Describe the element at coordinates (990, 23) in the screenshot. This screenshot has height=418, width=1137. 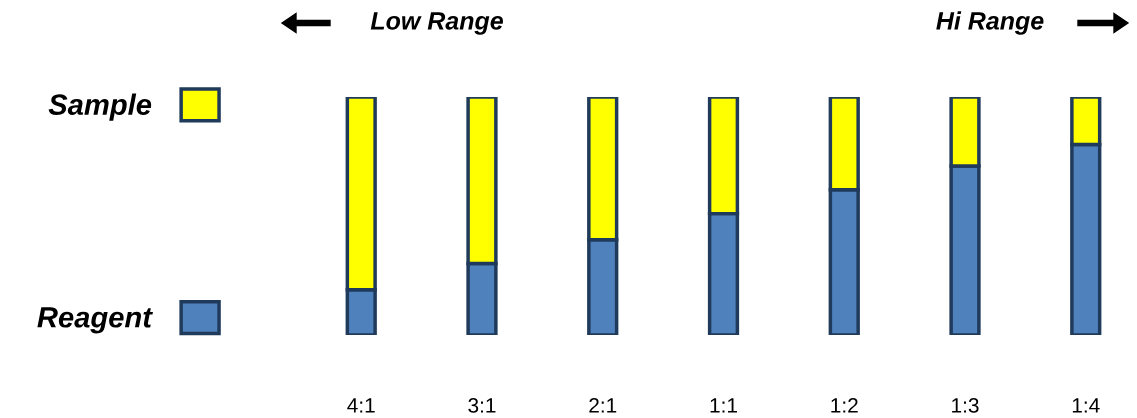
I see `text: Hi Range` at that location.